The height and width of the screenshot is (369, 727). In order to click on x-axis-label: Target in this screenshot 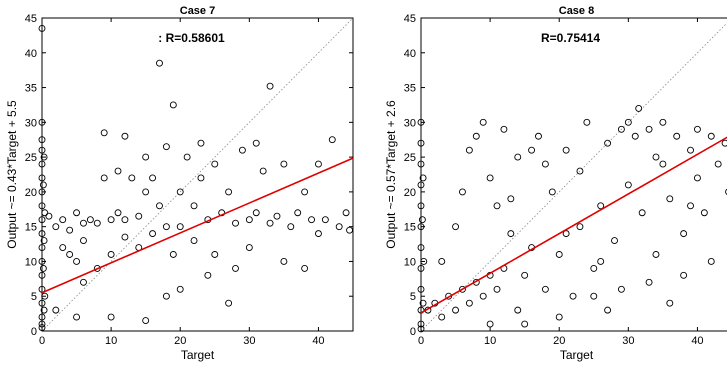, I will do `click(198, 355)`.